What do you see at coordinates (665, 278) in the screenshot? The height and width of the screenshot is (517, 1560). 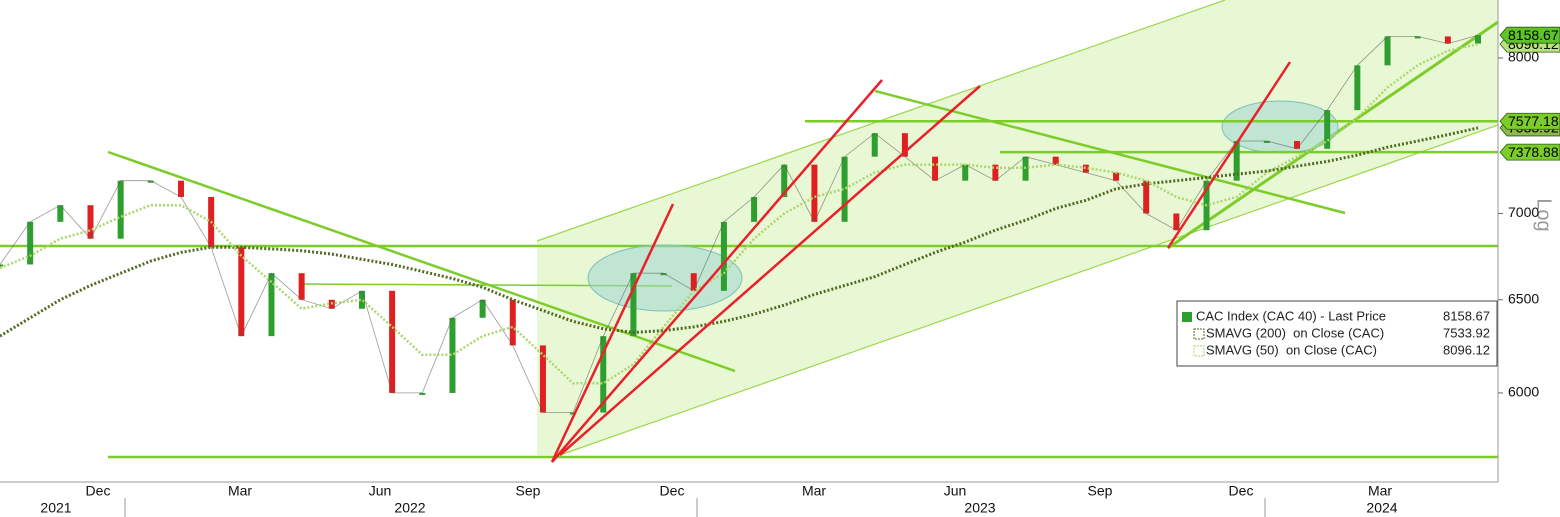 I see `highlight-ellipse` at bounding box center [665, 278].